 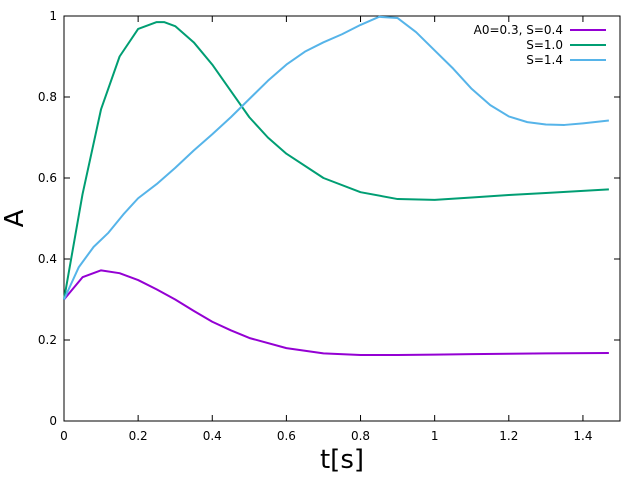 What do you see at coordinates (47, 97) in the screenshot?
I see `y-tick-label: 0.8` at bounding box center [47, 97].